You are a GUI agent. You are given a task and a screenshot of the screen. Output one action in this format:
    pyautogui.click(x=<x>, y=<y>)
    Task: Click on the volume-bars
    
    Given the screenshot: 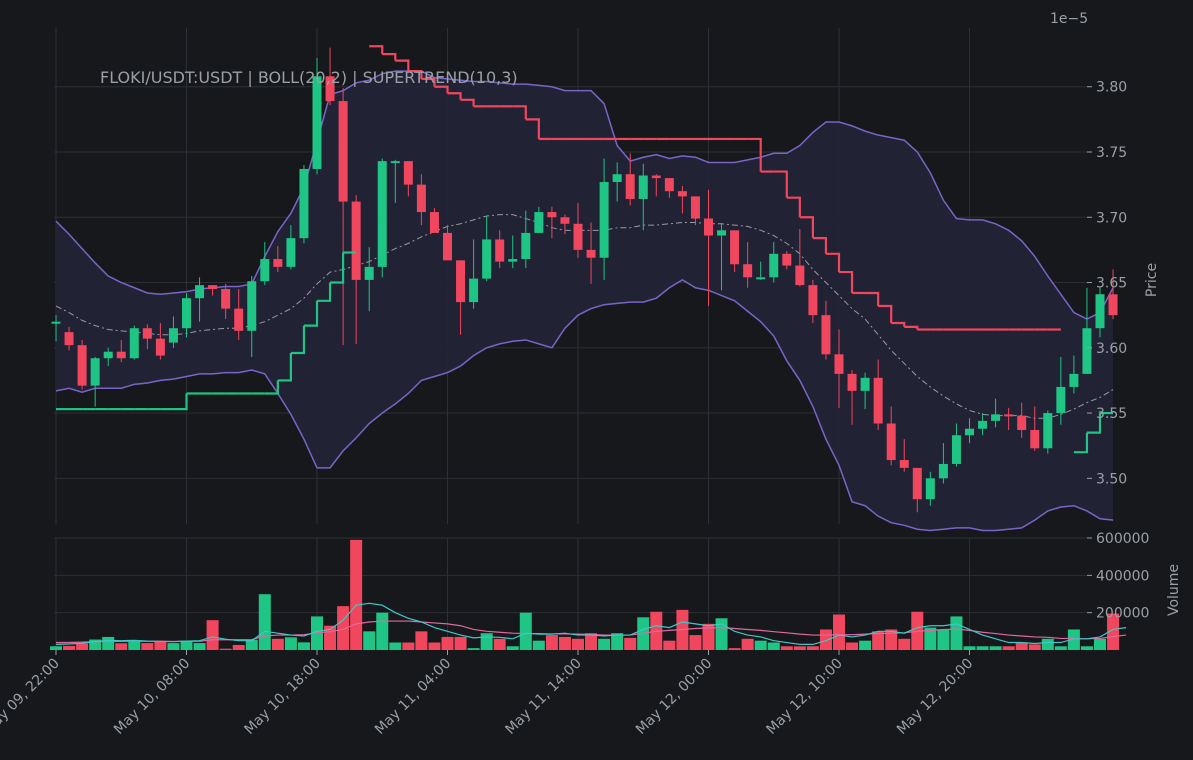 What is the action you would take?
    pyautogui.click(x=588, y=594)
    